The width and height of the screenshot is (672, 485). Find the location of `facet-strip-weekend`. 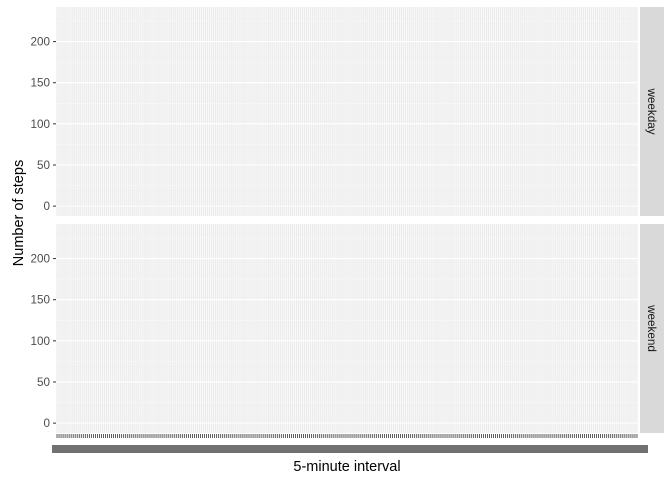

facet-strip-weekend is located at coordinates (652, 328).